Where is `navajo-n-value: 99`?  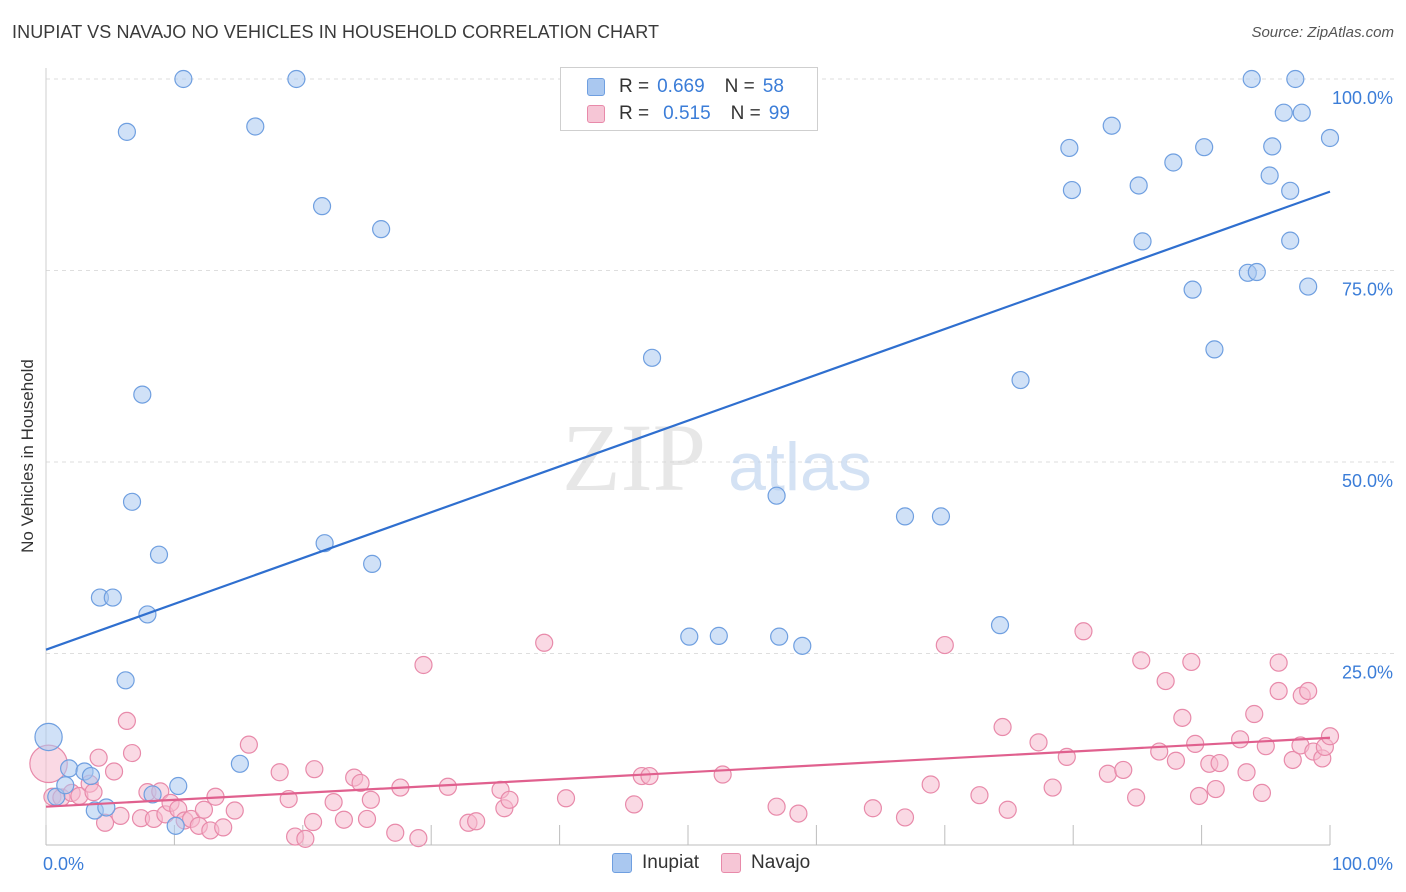 navajo-n-value: 99 is located at coordinates (779, 113).